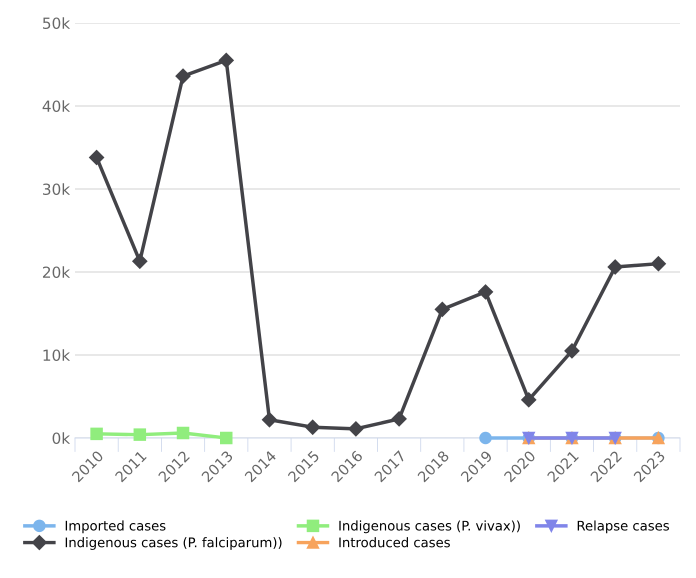 Image resolution: width=696 pixels, height=578 pixels. I want to click on y-tick-label: 30k, so click(56, 189).